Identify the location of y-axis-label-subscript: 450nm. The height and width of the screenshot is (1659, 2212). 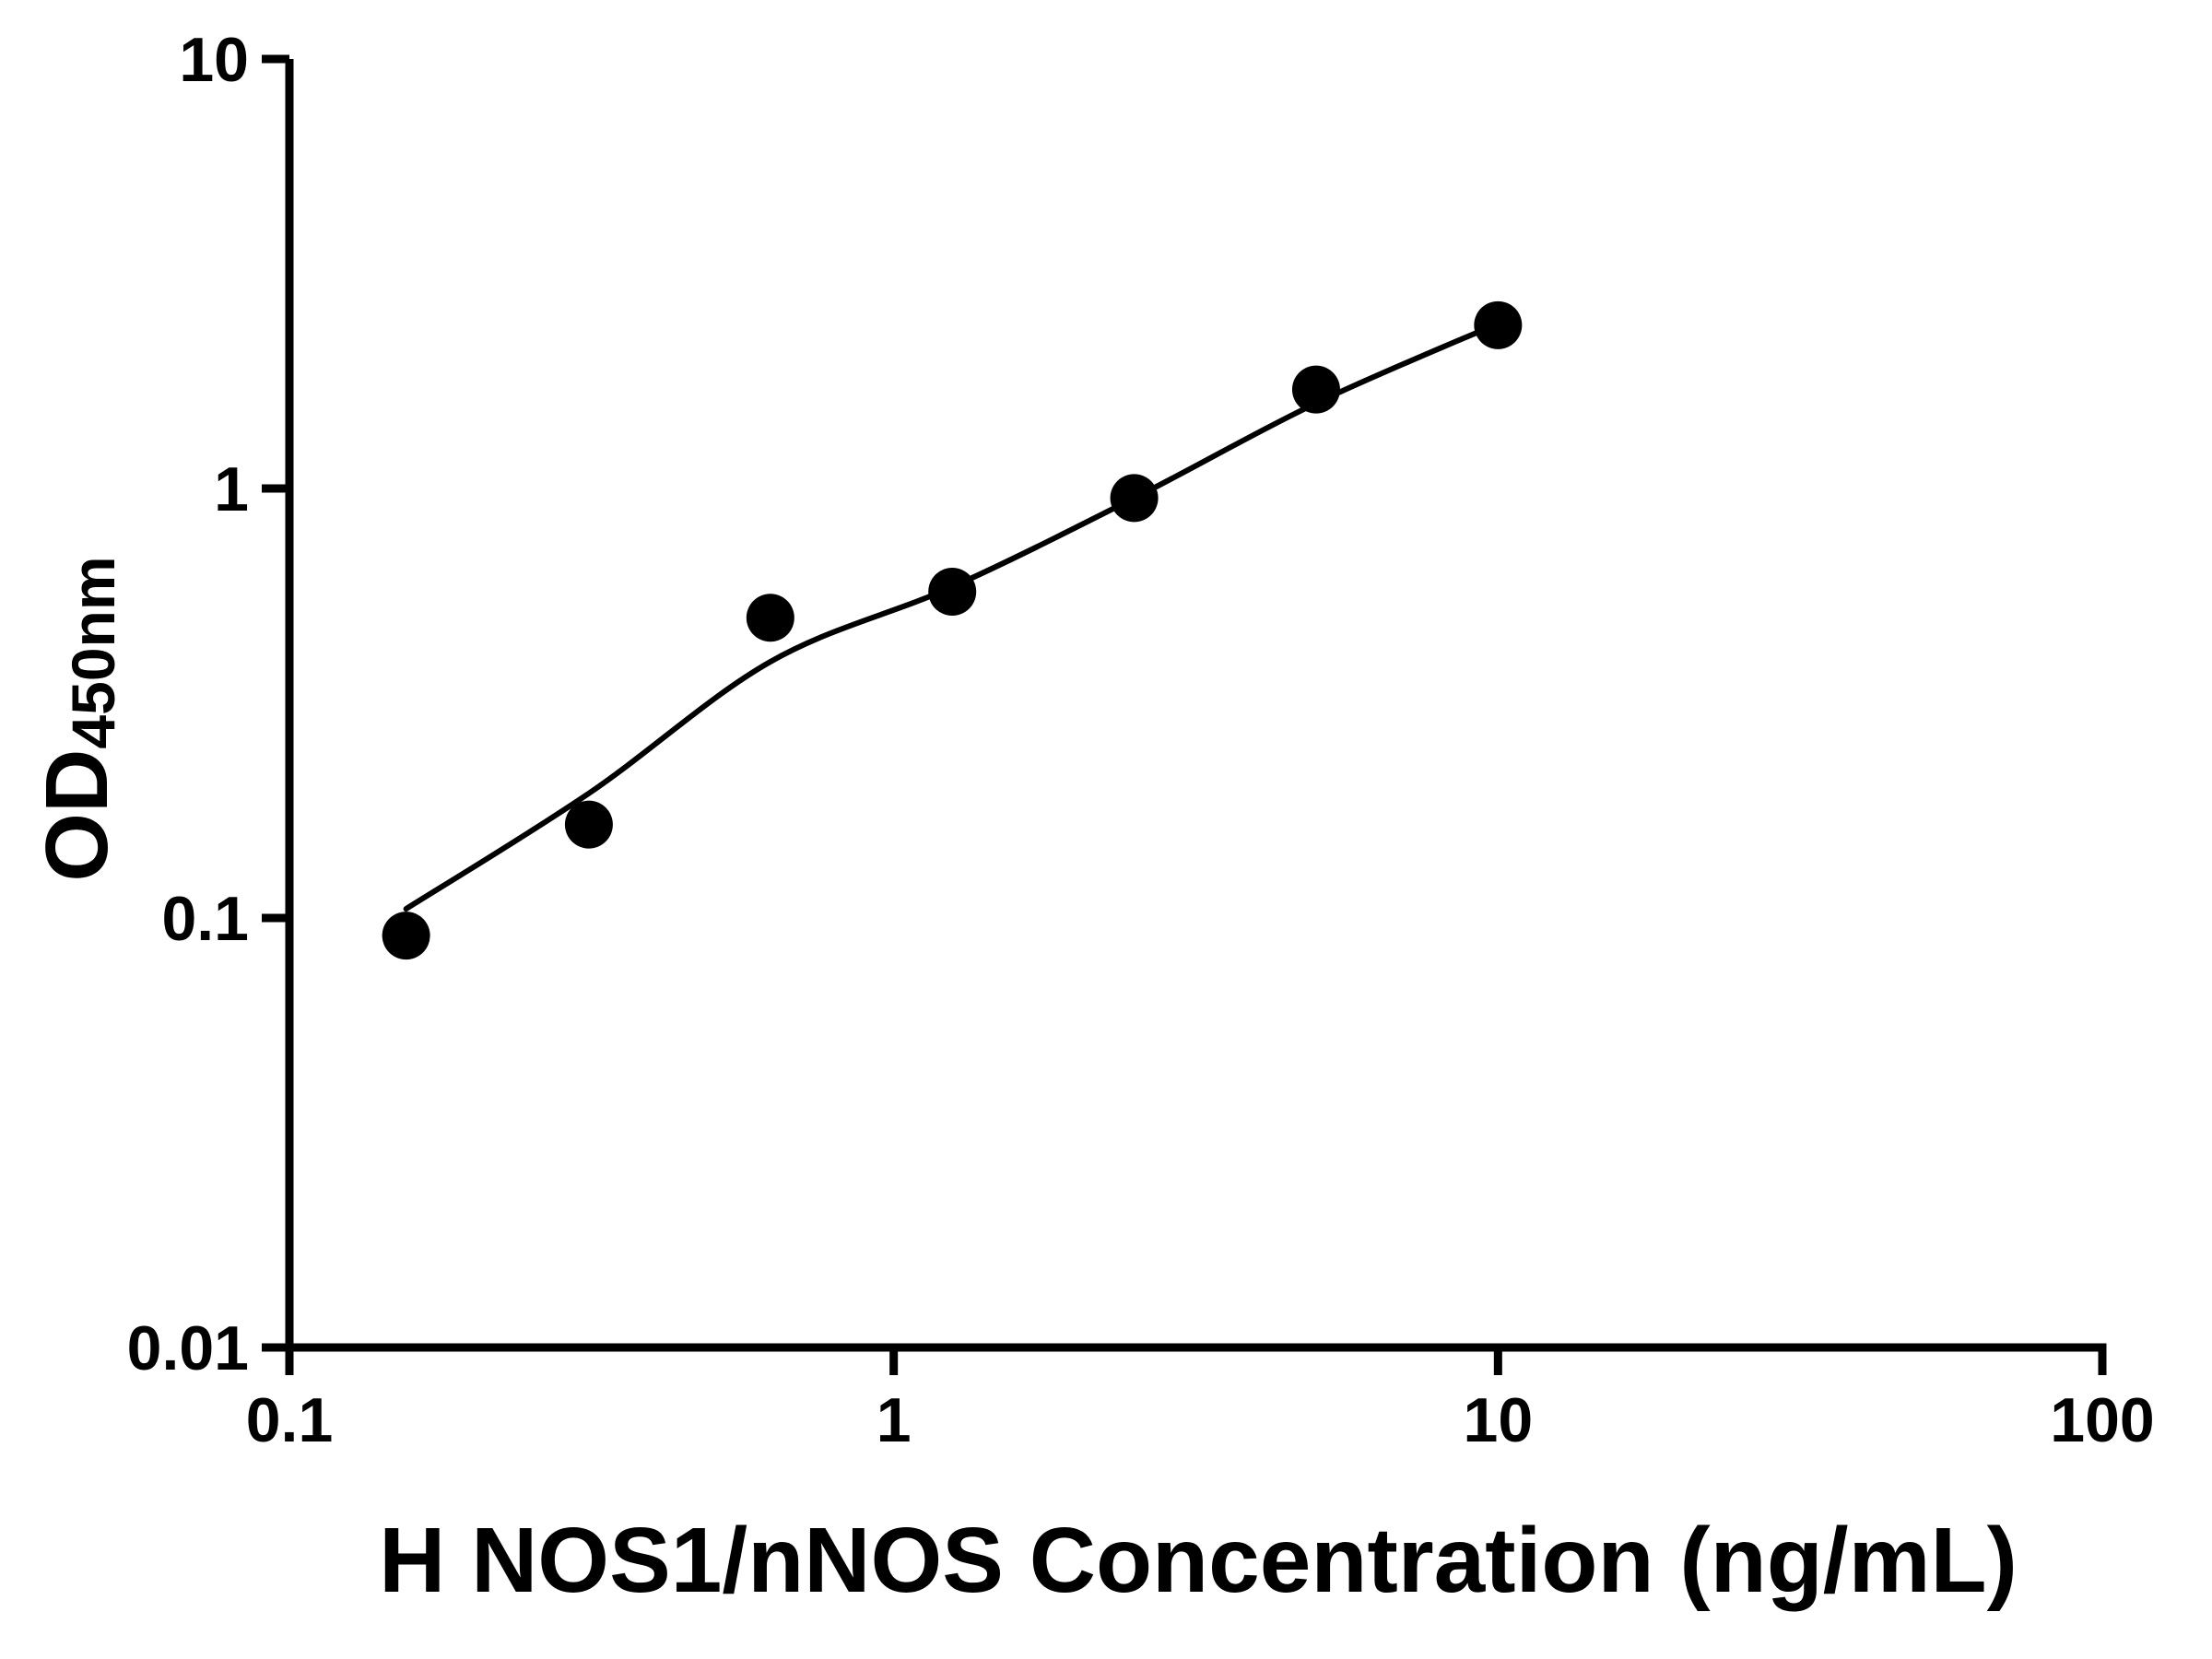
(92, 652).